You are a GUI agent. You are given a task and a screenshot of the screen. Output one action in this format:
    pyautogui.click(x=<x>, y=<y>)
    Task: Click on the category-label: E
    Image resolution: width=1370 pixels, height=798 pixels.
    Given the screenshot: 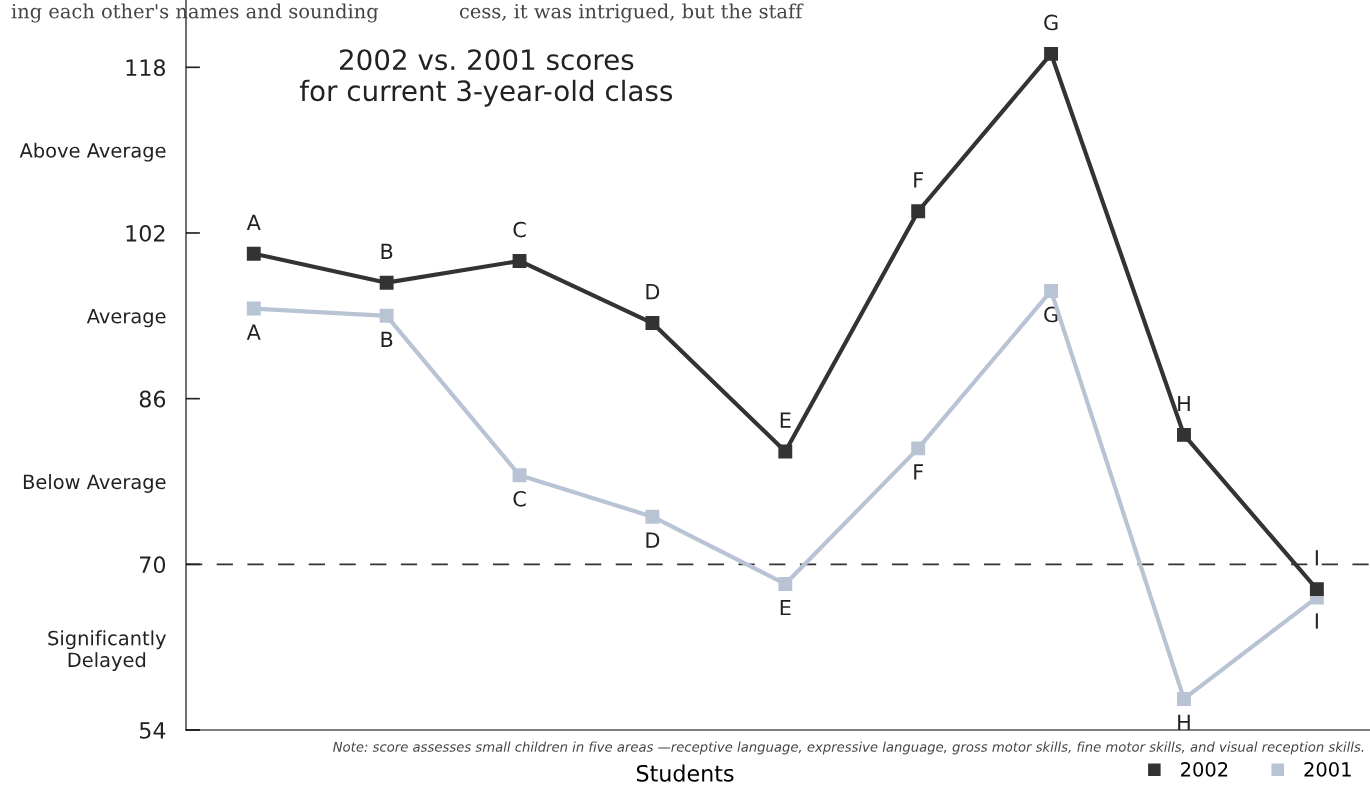 What is the action you would take?
    pyautogui.click(x=785, y=607)
    